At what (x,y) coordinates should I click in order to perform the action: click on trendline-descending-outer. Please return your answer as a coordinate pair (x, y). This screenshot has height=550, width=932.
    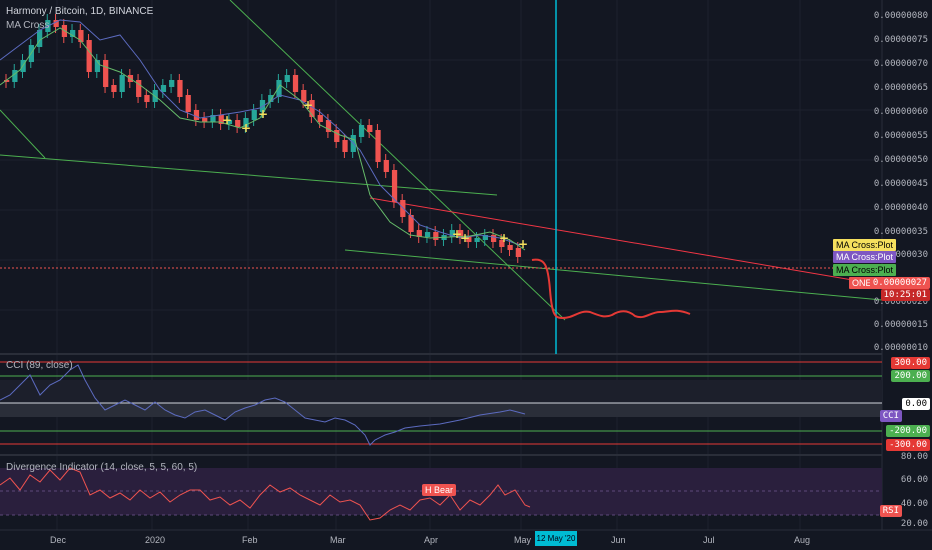
    Looking at the image, I should click on (23, 134).